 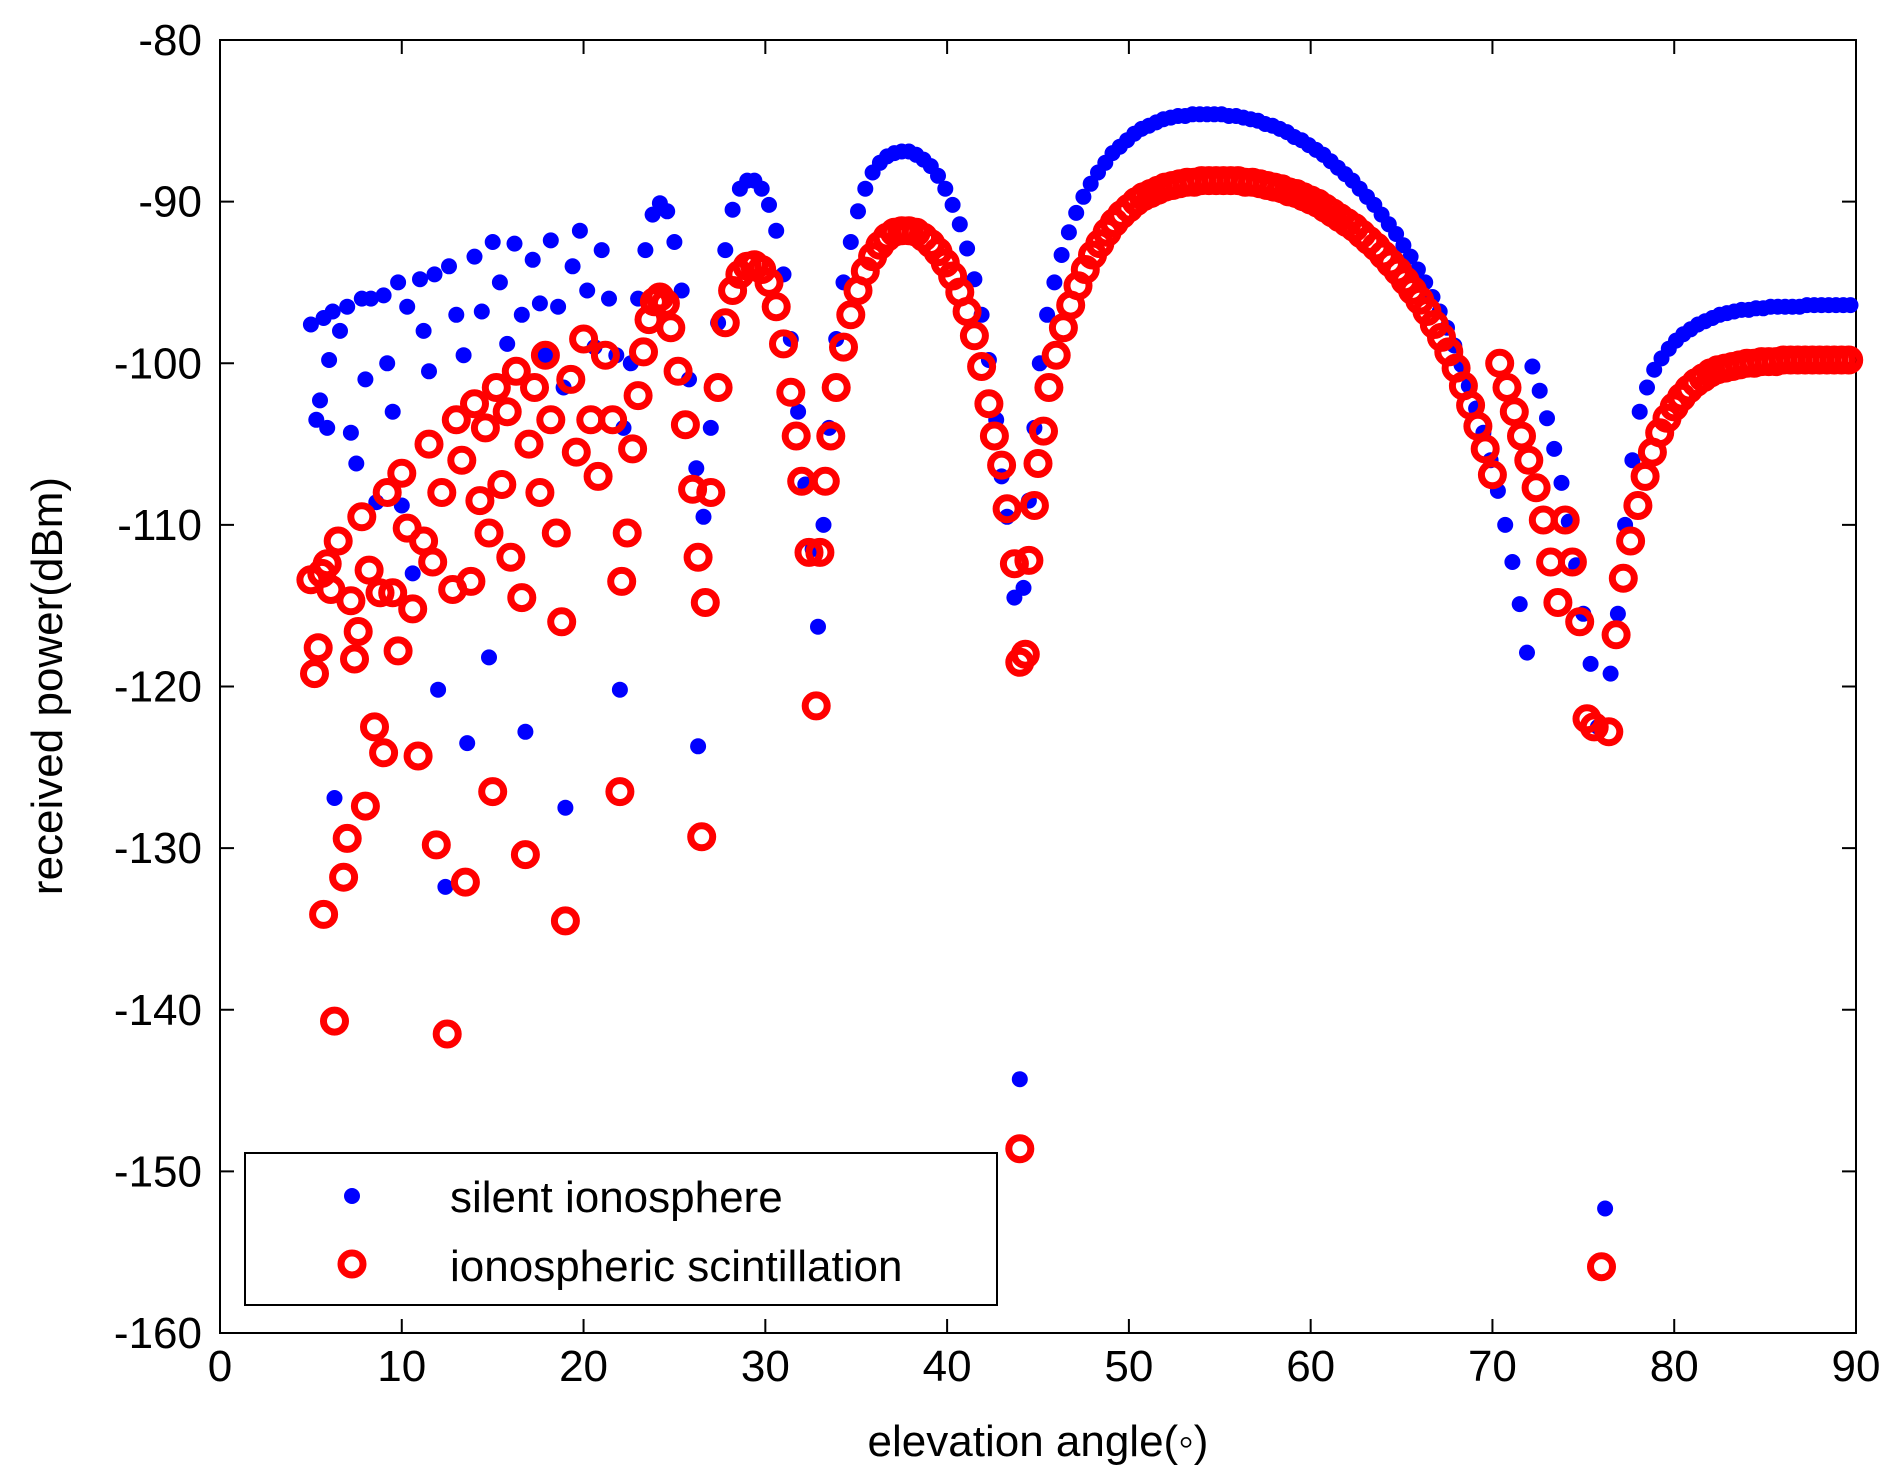 What do you see at coordinates (765, 1366) in the screenshot?
I see `x-tick-label: 30` at bounding box center [765, 1366].